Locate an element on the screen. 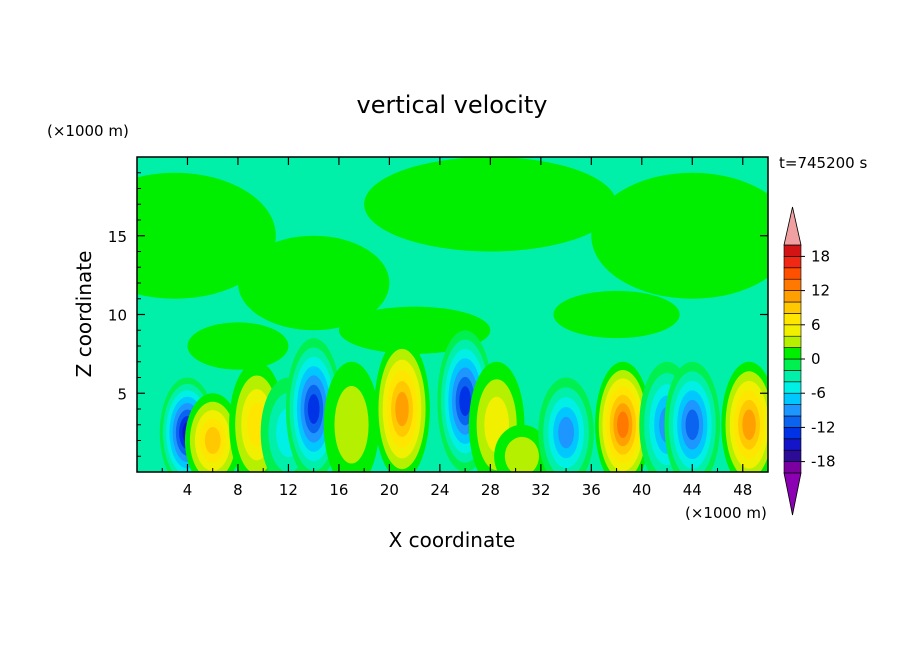 The width and height of the screenshot is (904, 654). y-tick-label: 5 is located at coordinates (122, 394).